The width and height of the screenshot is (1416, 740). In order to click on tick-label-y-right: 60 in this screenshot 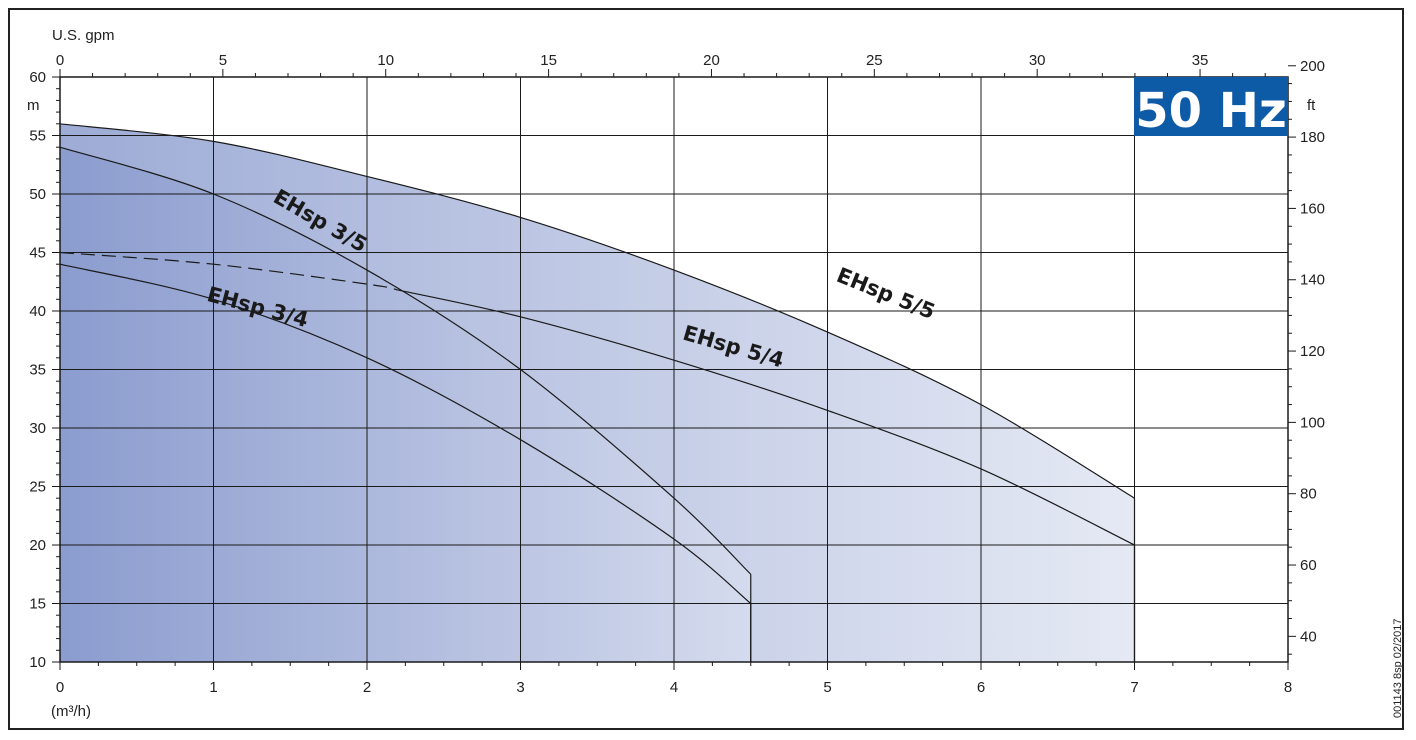, I will do `click(1308, 565)`.